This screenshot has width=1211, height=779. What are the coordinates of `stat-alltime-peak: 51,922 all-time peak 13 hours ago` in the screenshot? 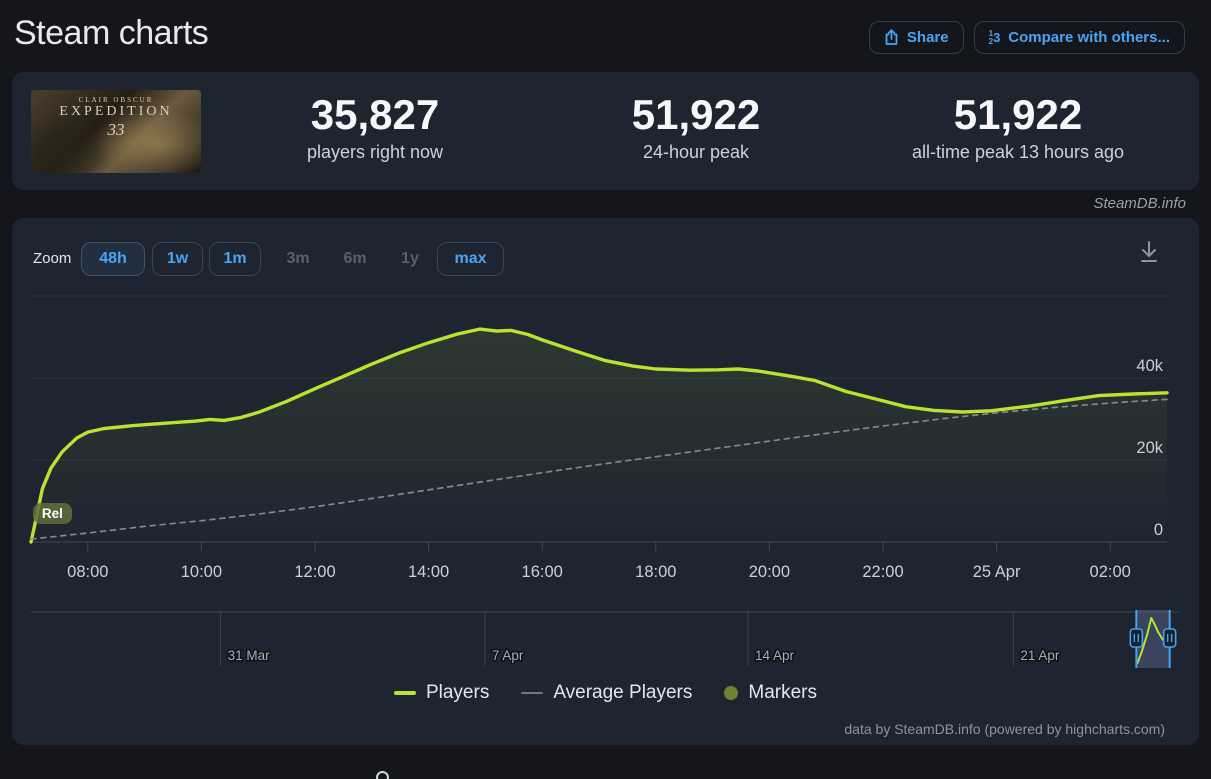 It's located at (1018, 127).